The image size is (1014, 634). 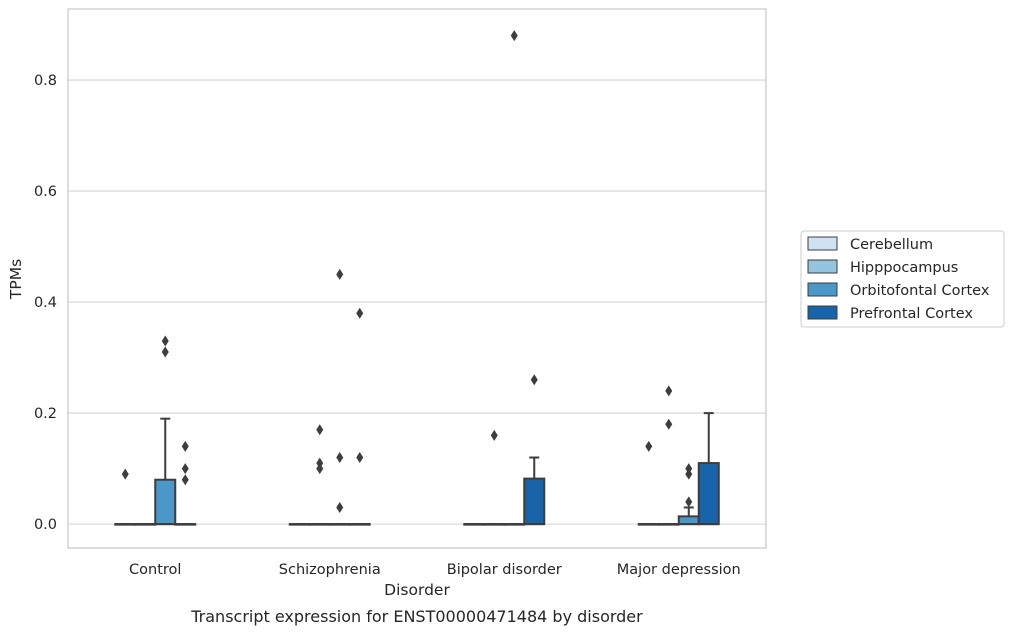 I want to click on legend-label: Hipppocampus, so click(x=904, y=268).